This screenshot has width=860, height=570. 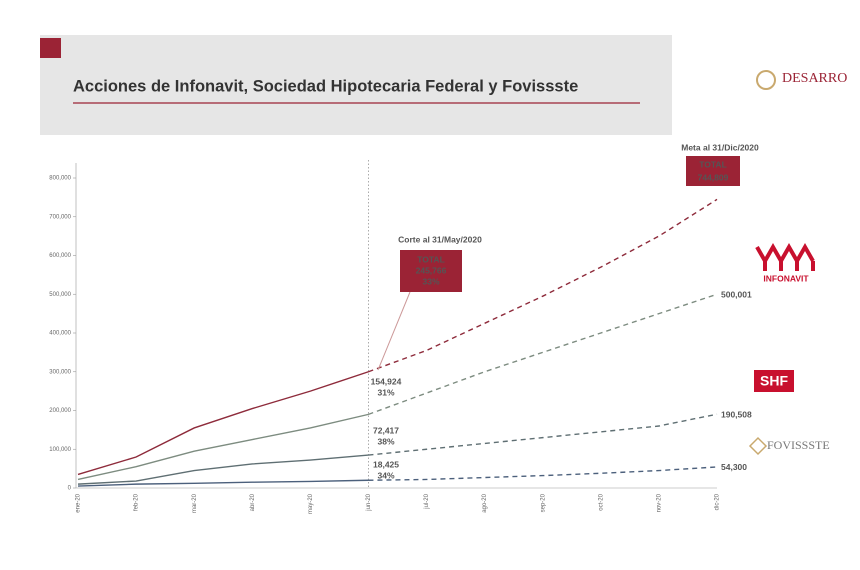 What do you see at coordinates (60, 411) in the screenshot?
I see `y-tick-label: 200,000` at bounding box center [60, 411].